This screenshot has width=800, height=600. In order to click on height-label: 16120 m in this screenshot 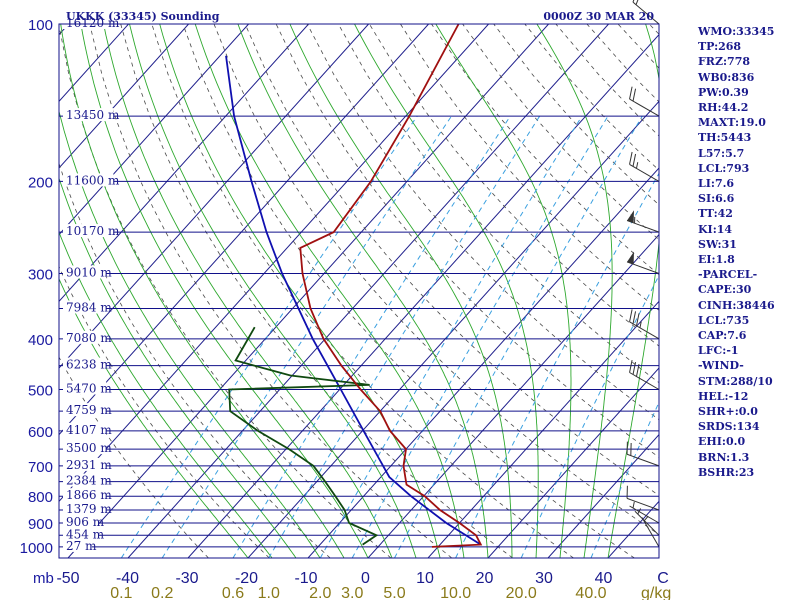, I will do `click(93, 23)`.